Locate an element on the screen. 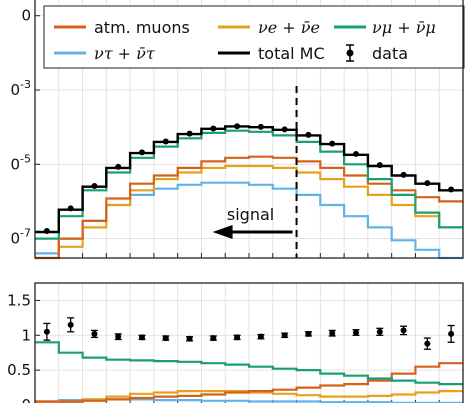 This screenshot has width=474, height=403. legend-muons-label: atm. muons is located at coordinates (142, 27).